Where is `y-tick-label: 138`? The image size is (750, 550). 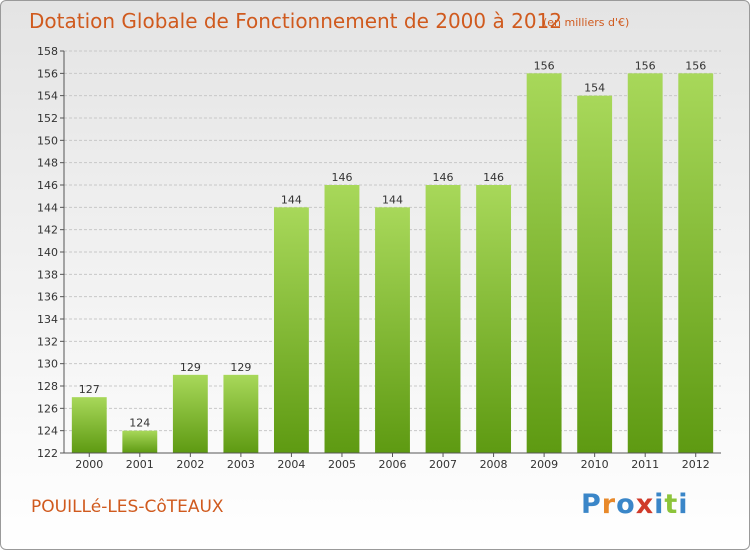 y-tick-label: 138 is located at coordinates (47, 274).